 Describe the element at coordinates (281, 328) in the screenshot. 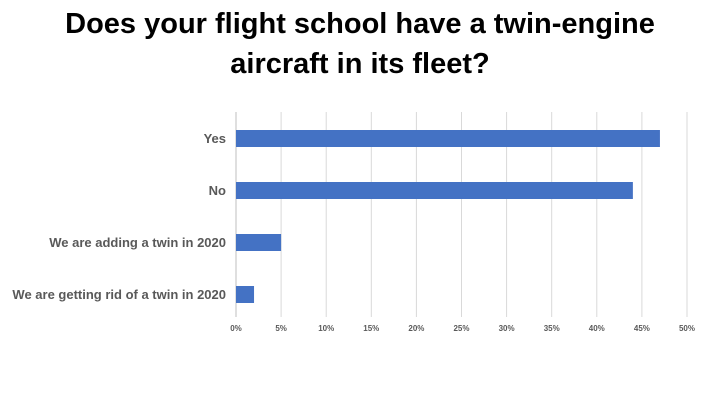

I see `x-tick-label-1: 5%` at that location.